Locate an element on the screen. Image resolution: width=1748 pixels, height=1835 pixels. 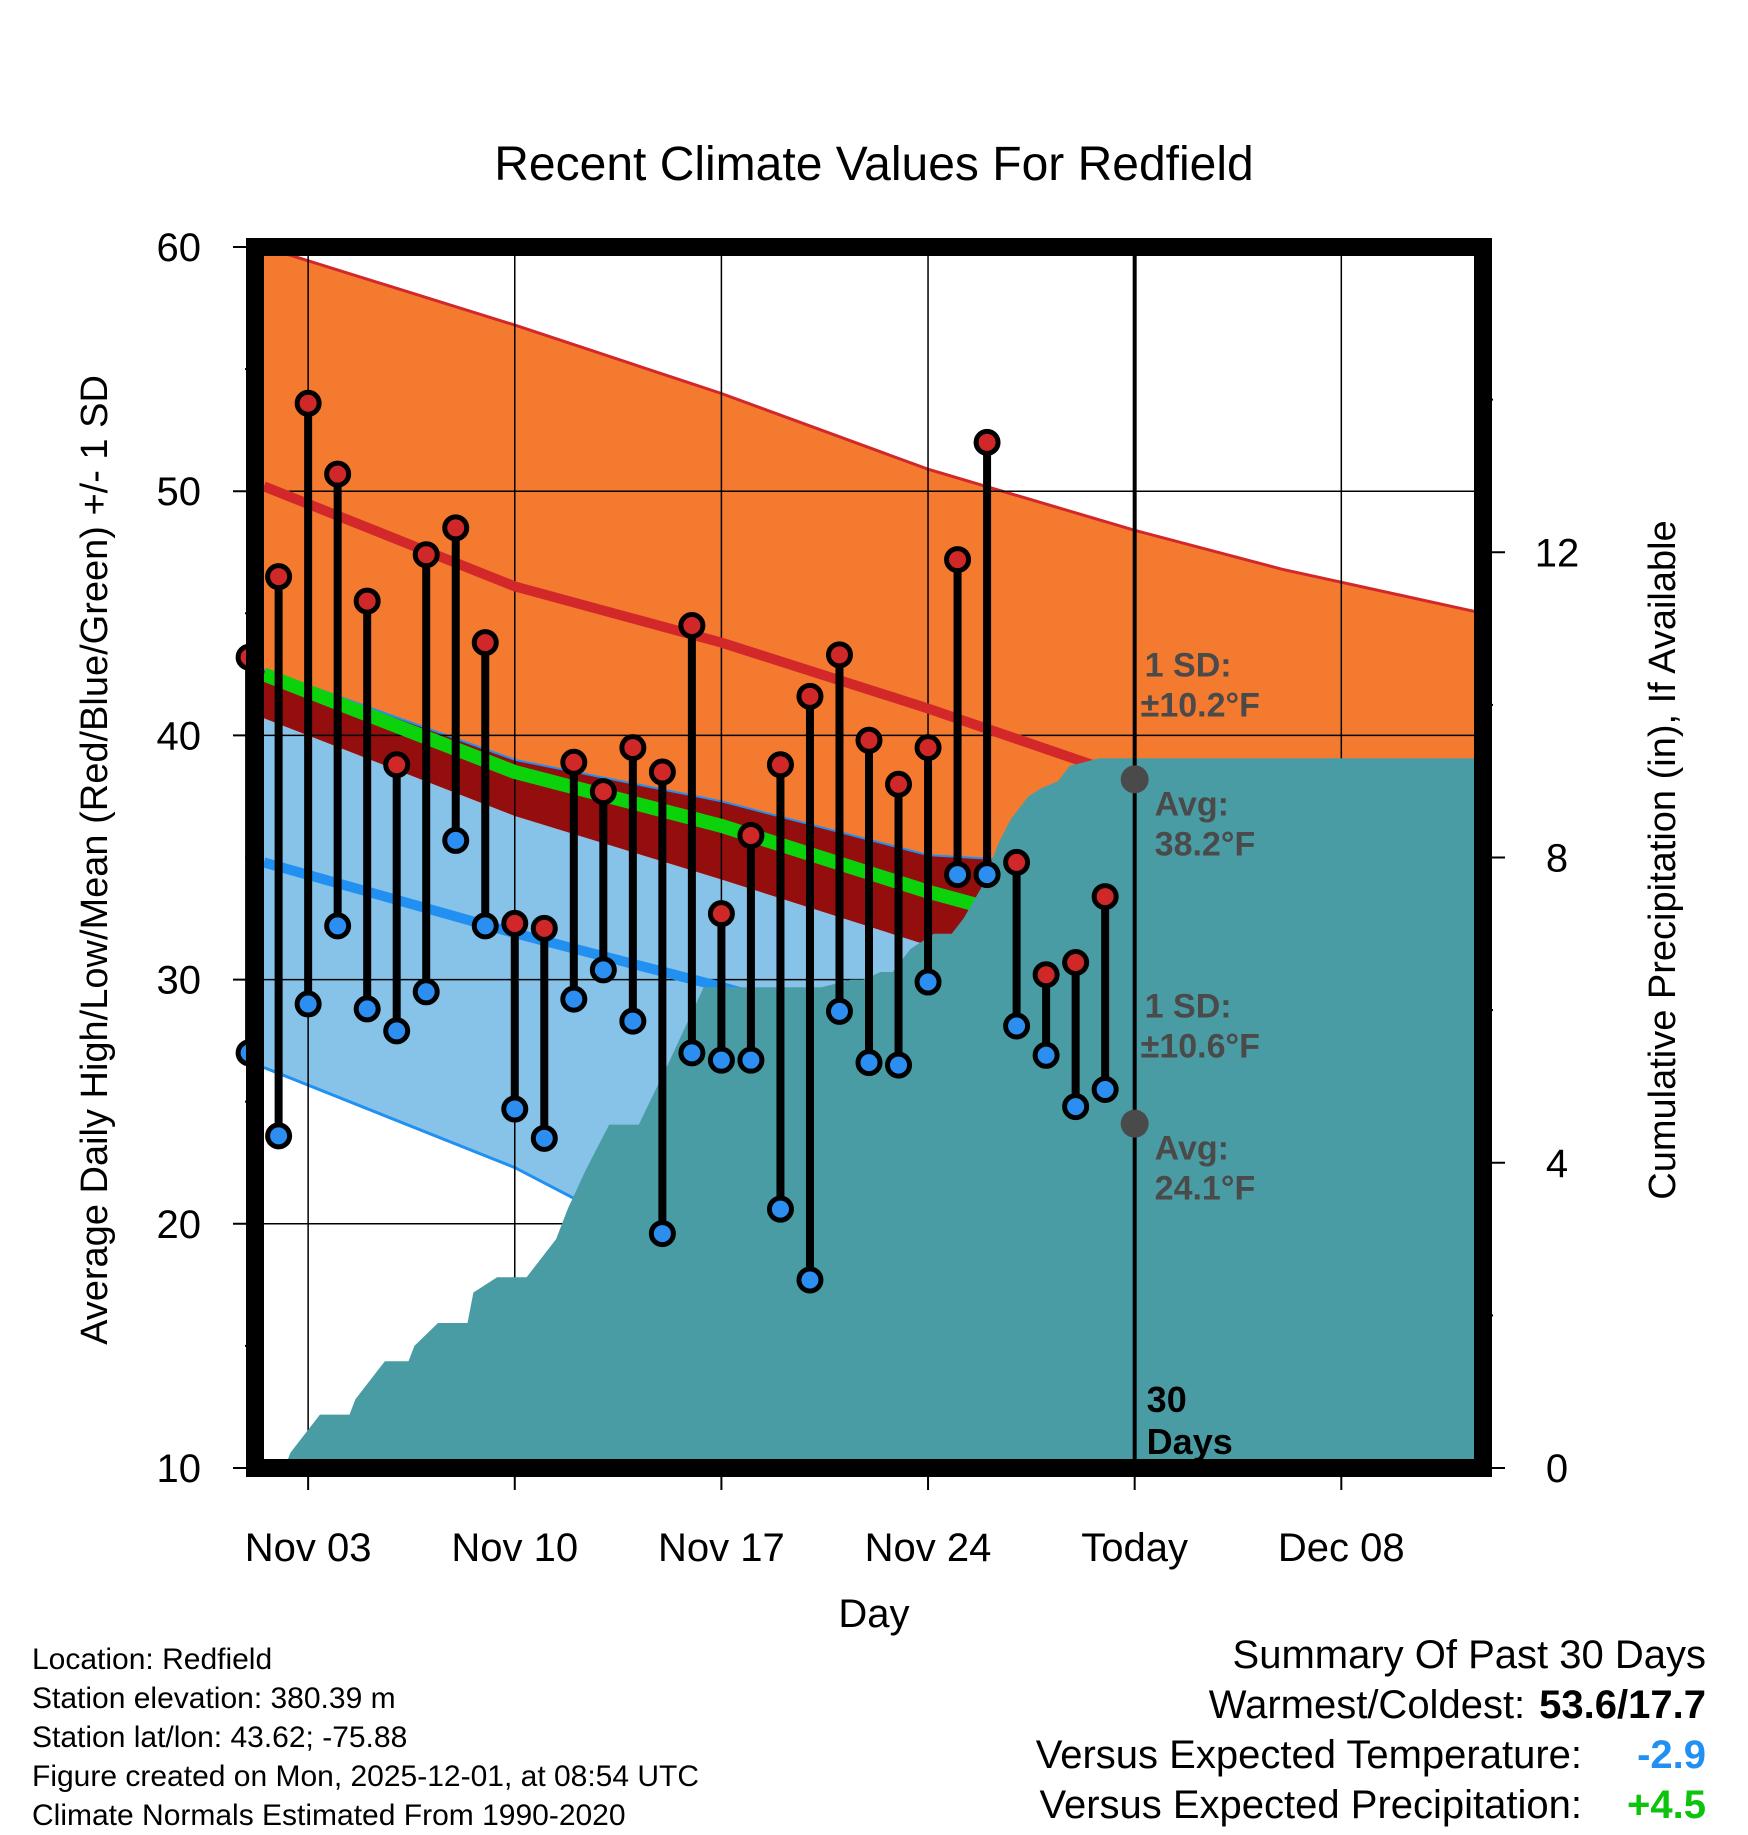
elevation-text: Station elevation: 380.39 m is located at coordinates (214, 1698).